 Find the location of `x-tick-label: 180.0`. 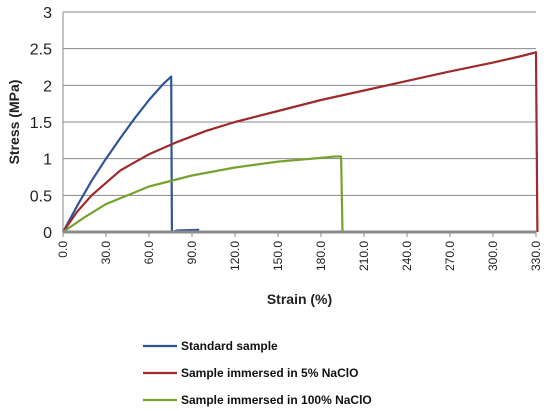

x-tick-label: 180.0 is located at coordinates (321, 256).